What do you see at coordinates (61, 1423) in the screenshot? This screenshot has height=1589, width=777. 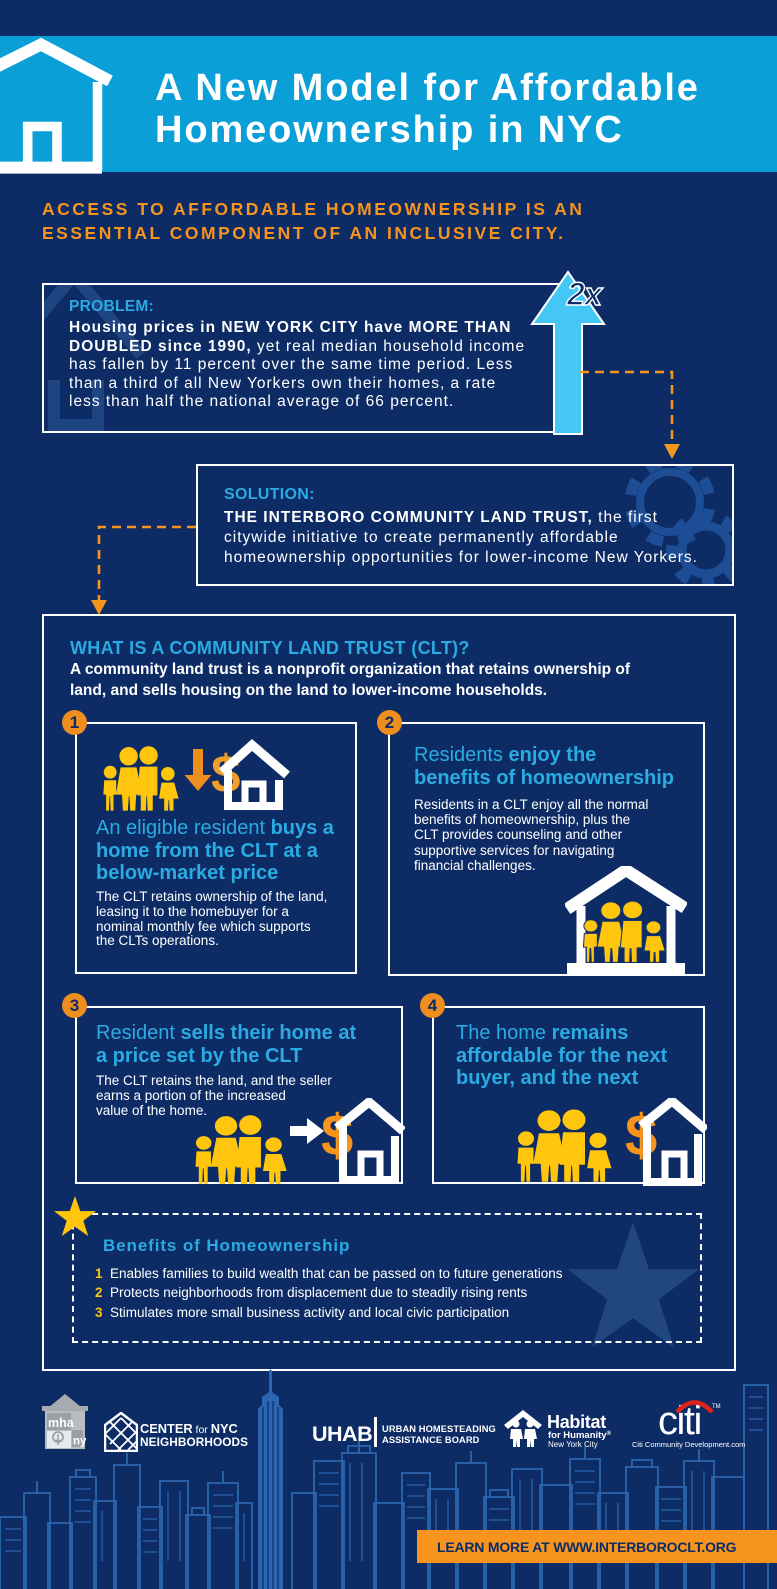 I see `svg-text: mha` at bounding box center [61, 1423].